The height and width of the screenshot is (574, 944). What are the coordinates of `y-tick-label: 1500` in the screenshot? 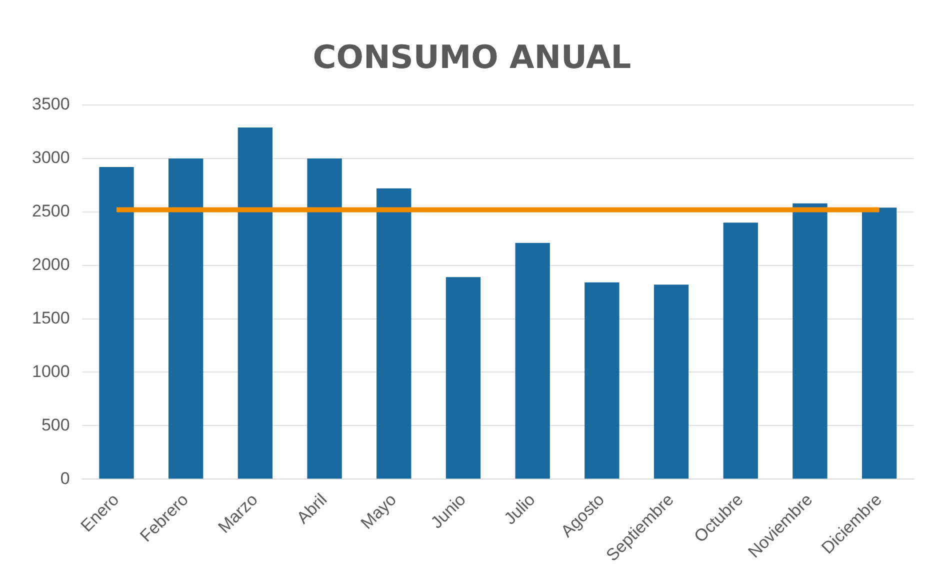 It's located at (51, 318).